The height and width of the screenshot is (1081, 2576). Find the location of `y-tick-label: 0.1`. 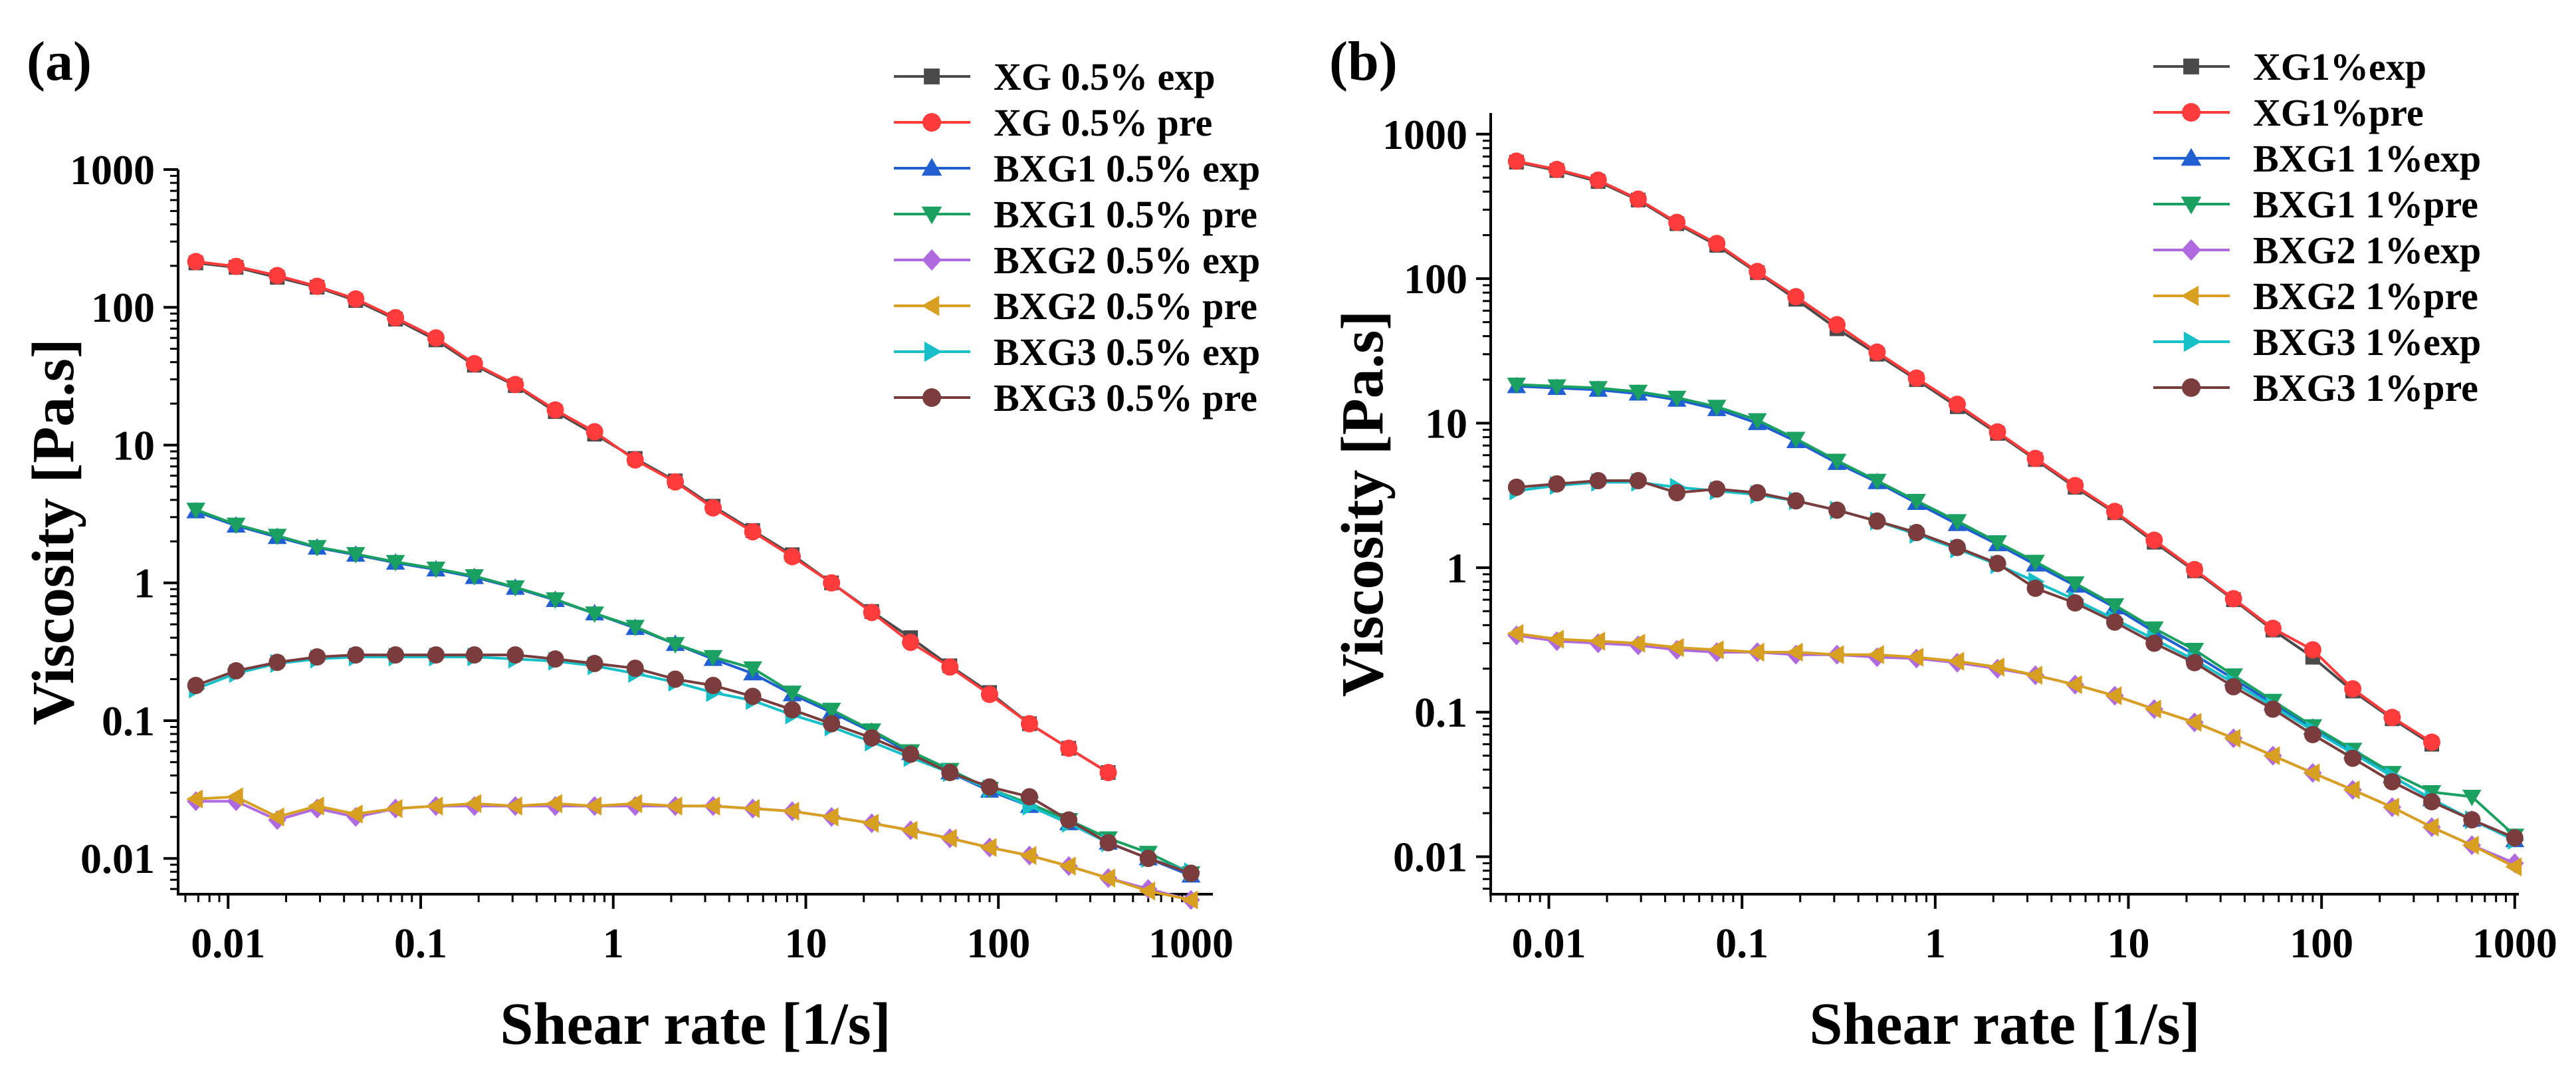

y-tick-label: 0.1 is located at coordinates (128, 721).